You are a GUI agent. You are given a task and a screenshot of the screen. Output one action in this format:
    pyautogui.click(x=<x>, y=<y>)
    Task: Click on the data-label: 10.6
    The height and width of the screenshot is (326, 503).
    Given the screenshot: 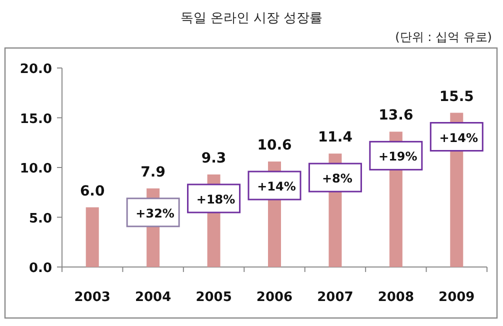 What is the action you would take?
    pyautogui.click(x=274, y=146)
    